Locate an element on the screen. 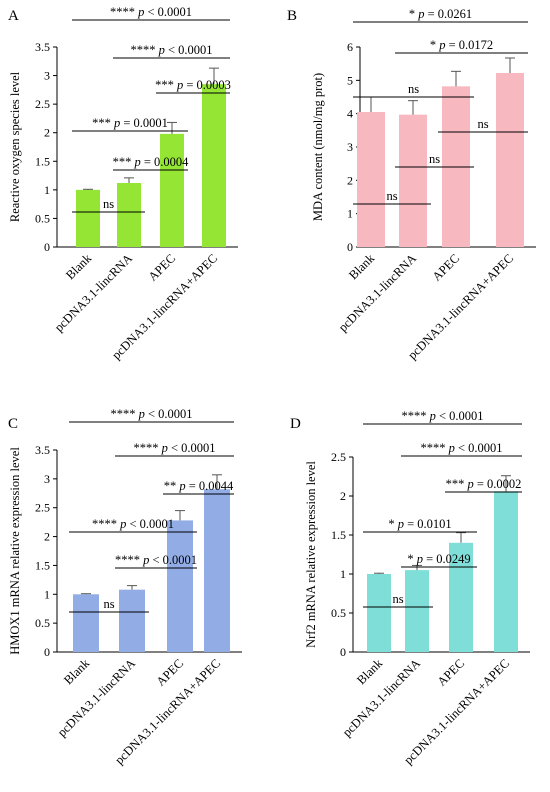 This screenshot has width=550, height=792. significance-label: ** p = 0.0044 is located at coordinates (199, 486).